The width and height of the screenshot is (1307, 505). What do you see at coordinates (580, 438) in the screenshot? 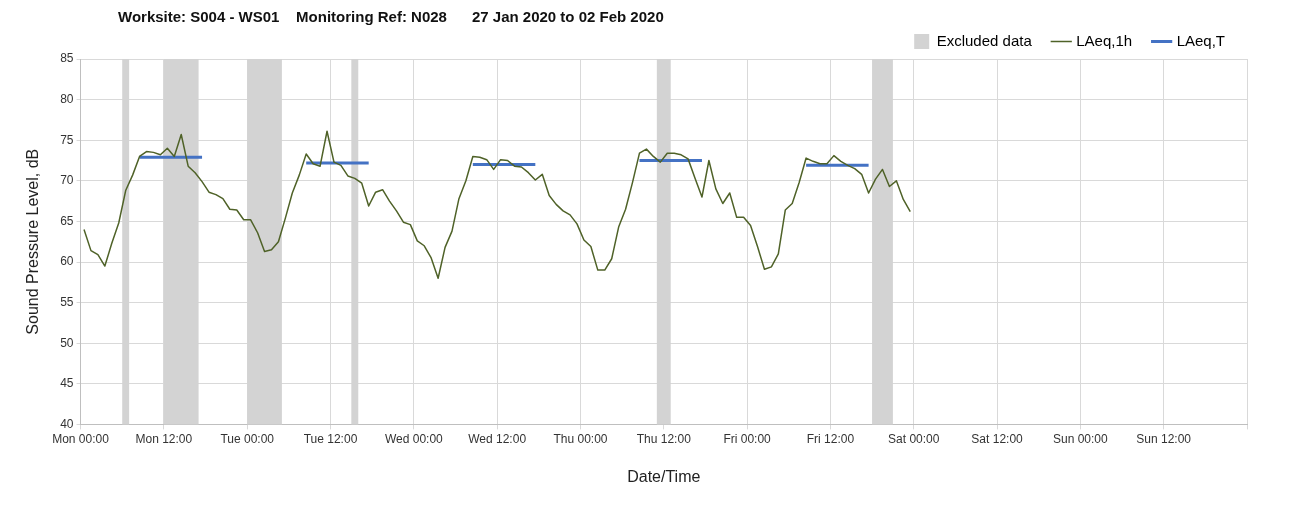
I see `x-tick-label: Thu 00:00` at bounding box center [580, 438].